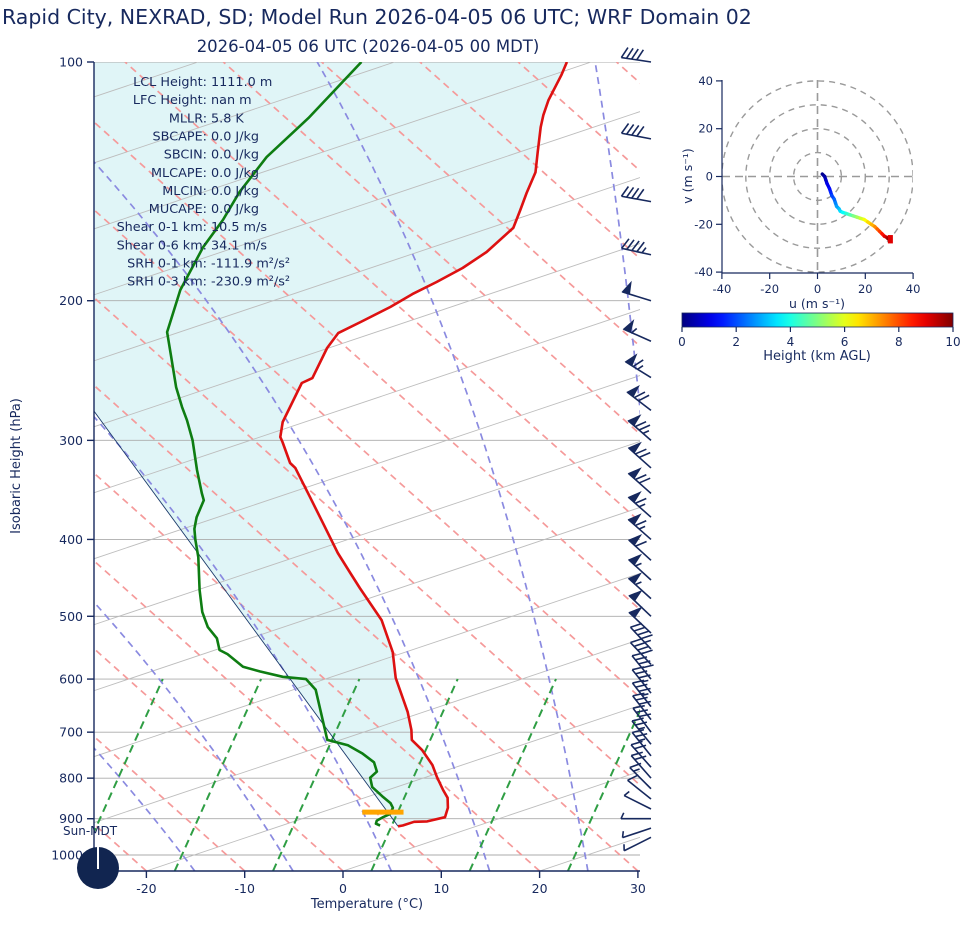 Image resolution: width=961 pixels, height=936 pixels. What do you see at coordinates (368, 46) in the screenshot?
I see `figure-subtitle: 2026-04-05 06 UTC (2026-04-05 00 MDT)` at bounding box center [368, 46].